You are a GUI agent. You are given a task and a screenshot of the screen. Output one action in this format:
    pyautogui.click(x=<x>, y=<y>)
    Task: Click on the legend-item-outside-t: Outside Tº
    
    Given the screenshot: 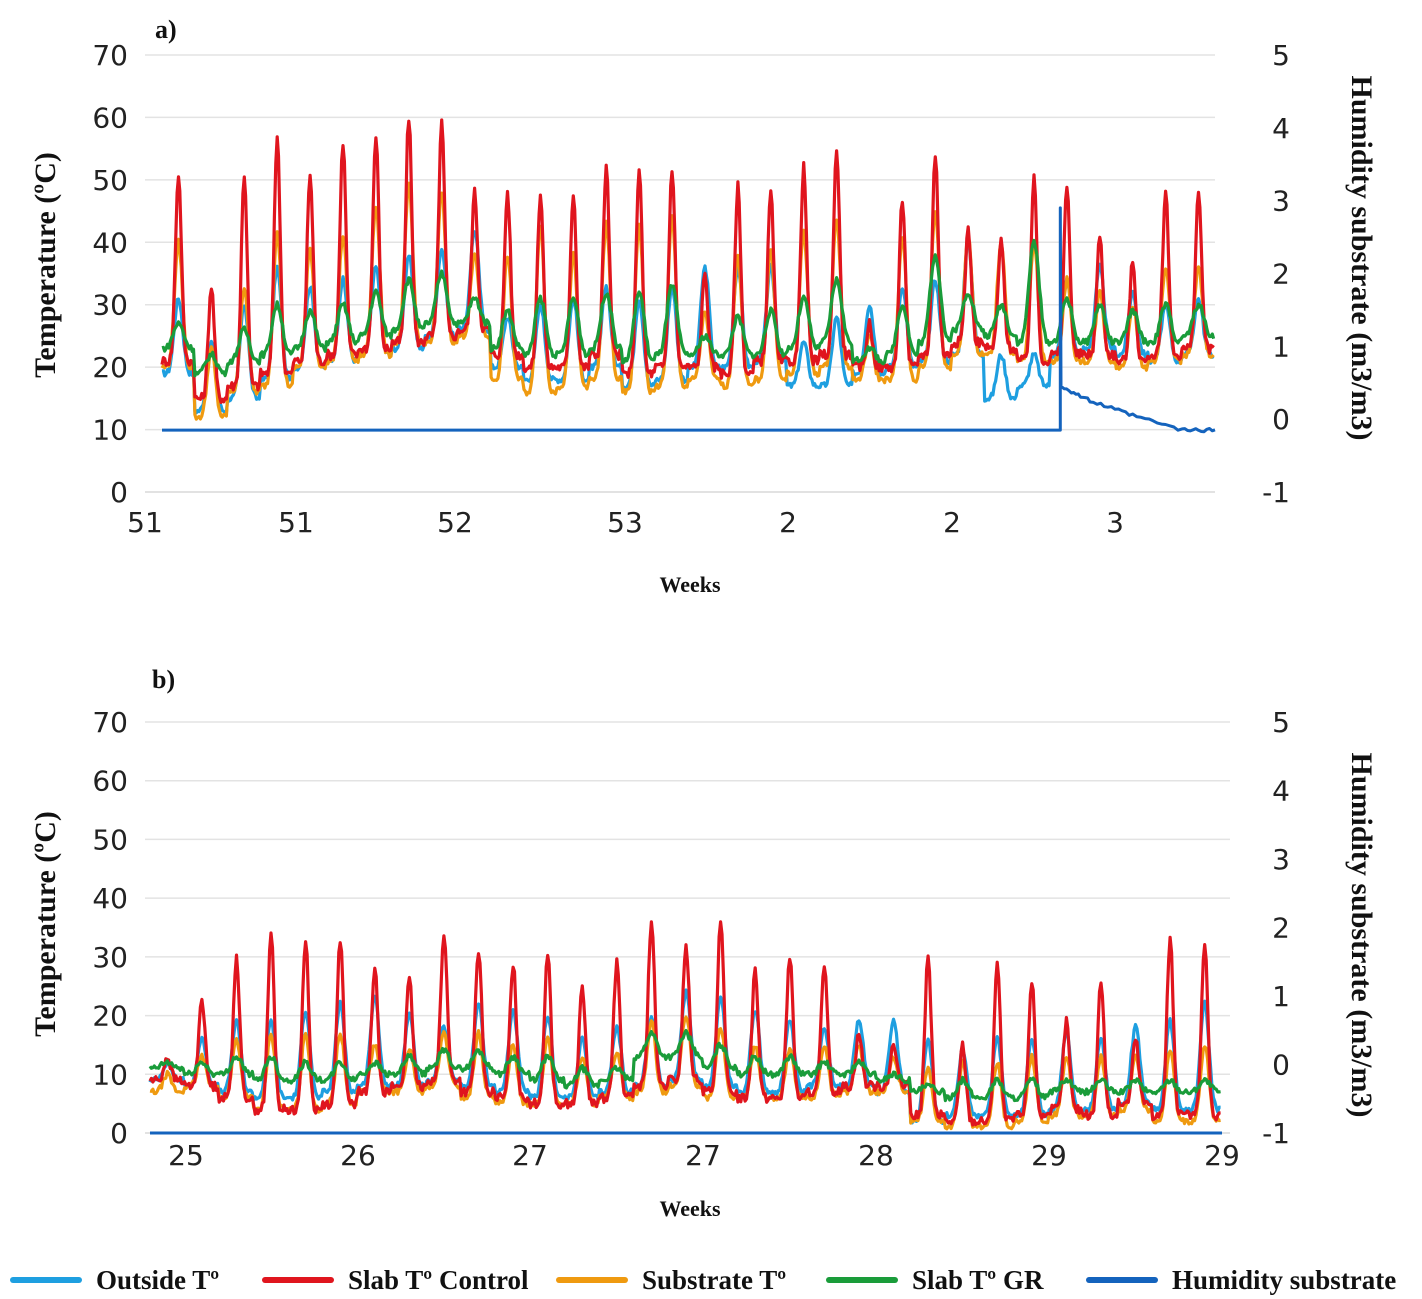 What is the action you would take?
    pyautogui.click(x=114, y=1280)
    